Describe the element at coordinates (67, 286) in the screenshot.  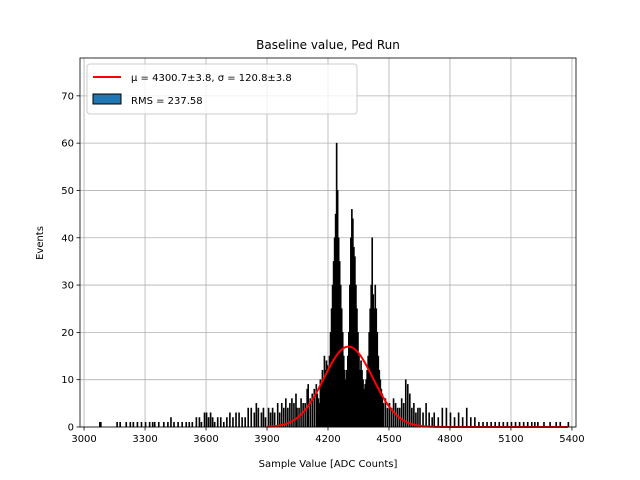
I see `y-tick-label: 30` at that location.